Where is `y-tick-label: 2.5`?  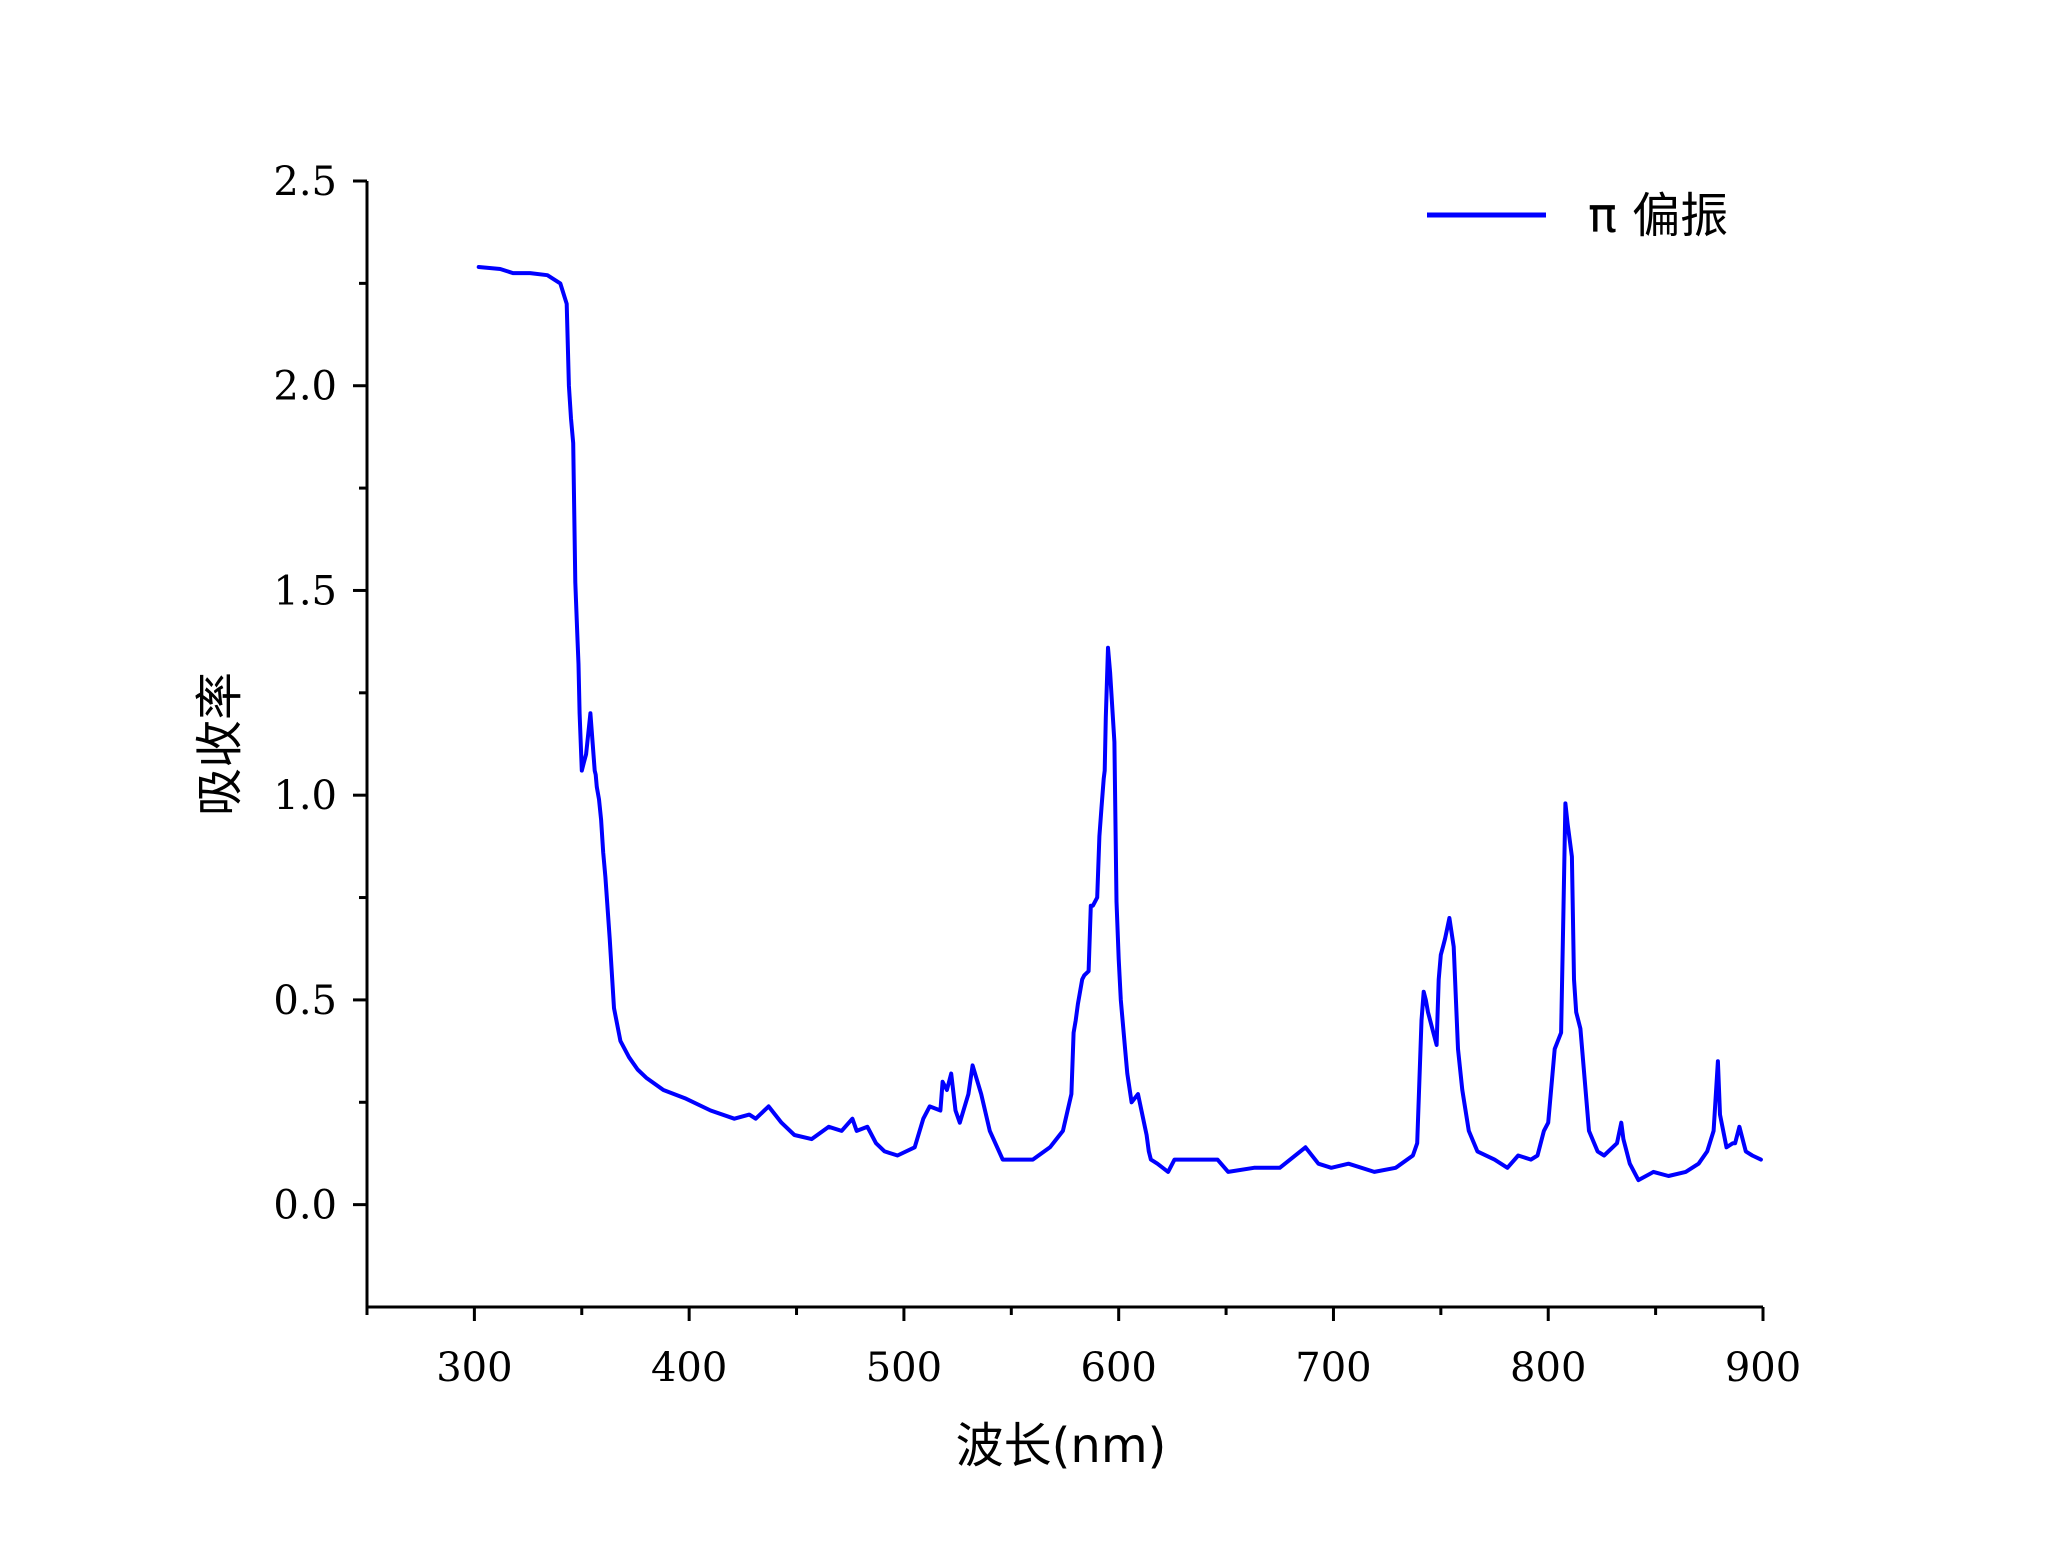
y-tick-label: 2.5 is located at coordinates (305, 182).